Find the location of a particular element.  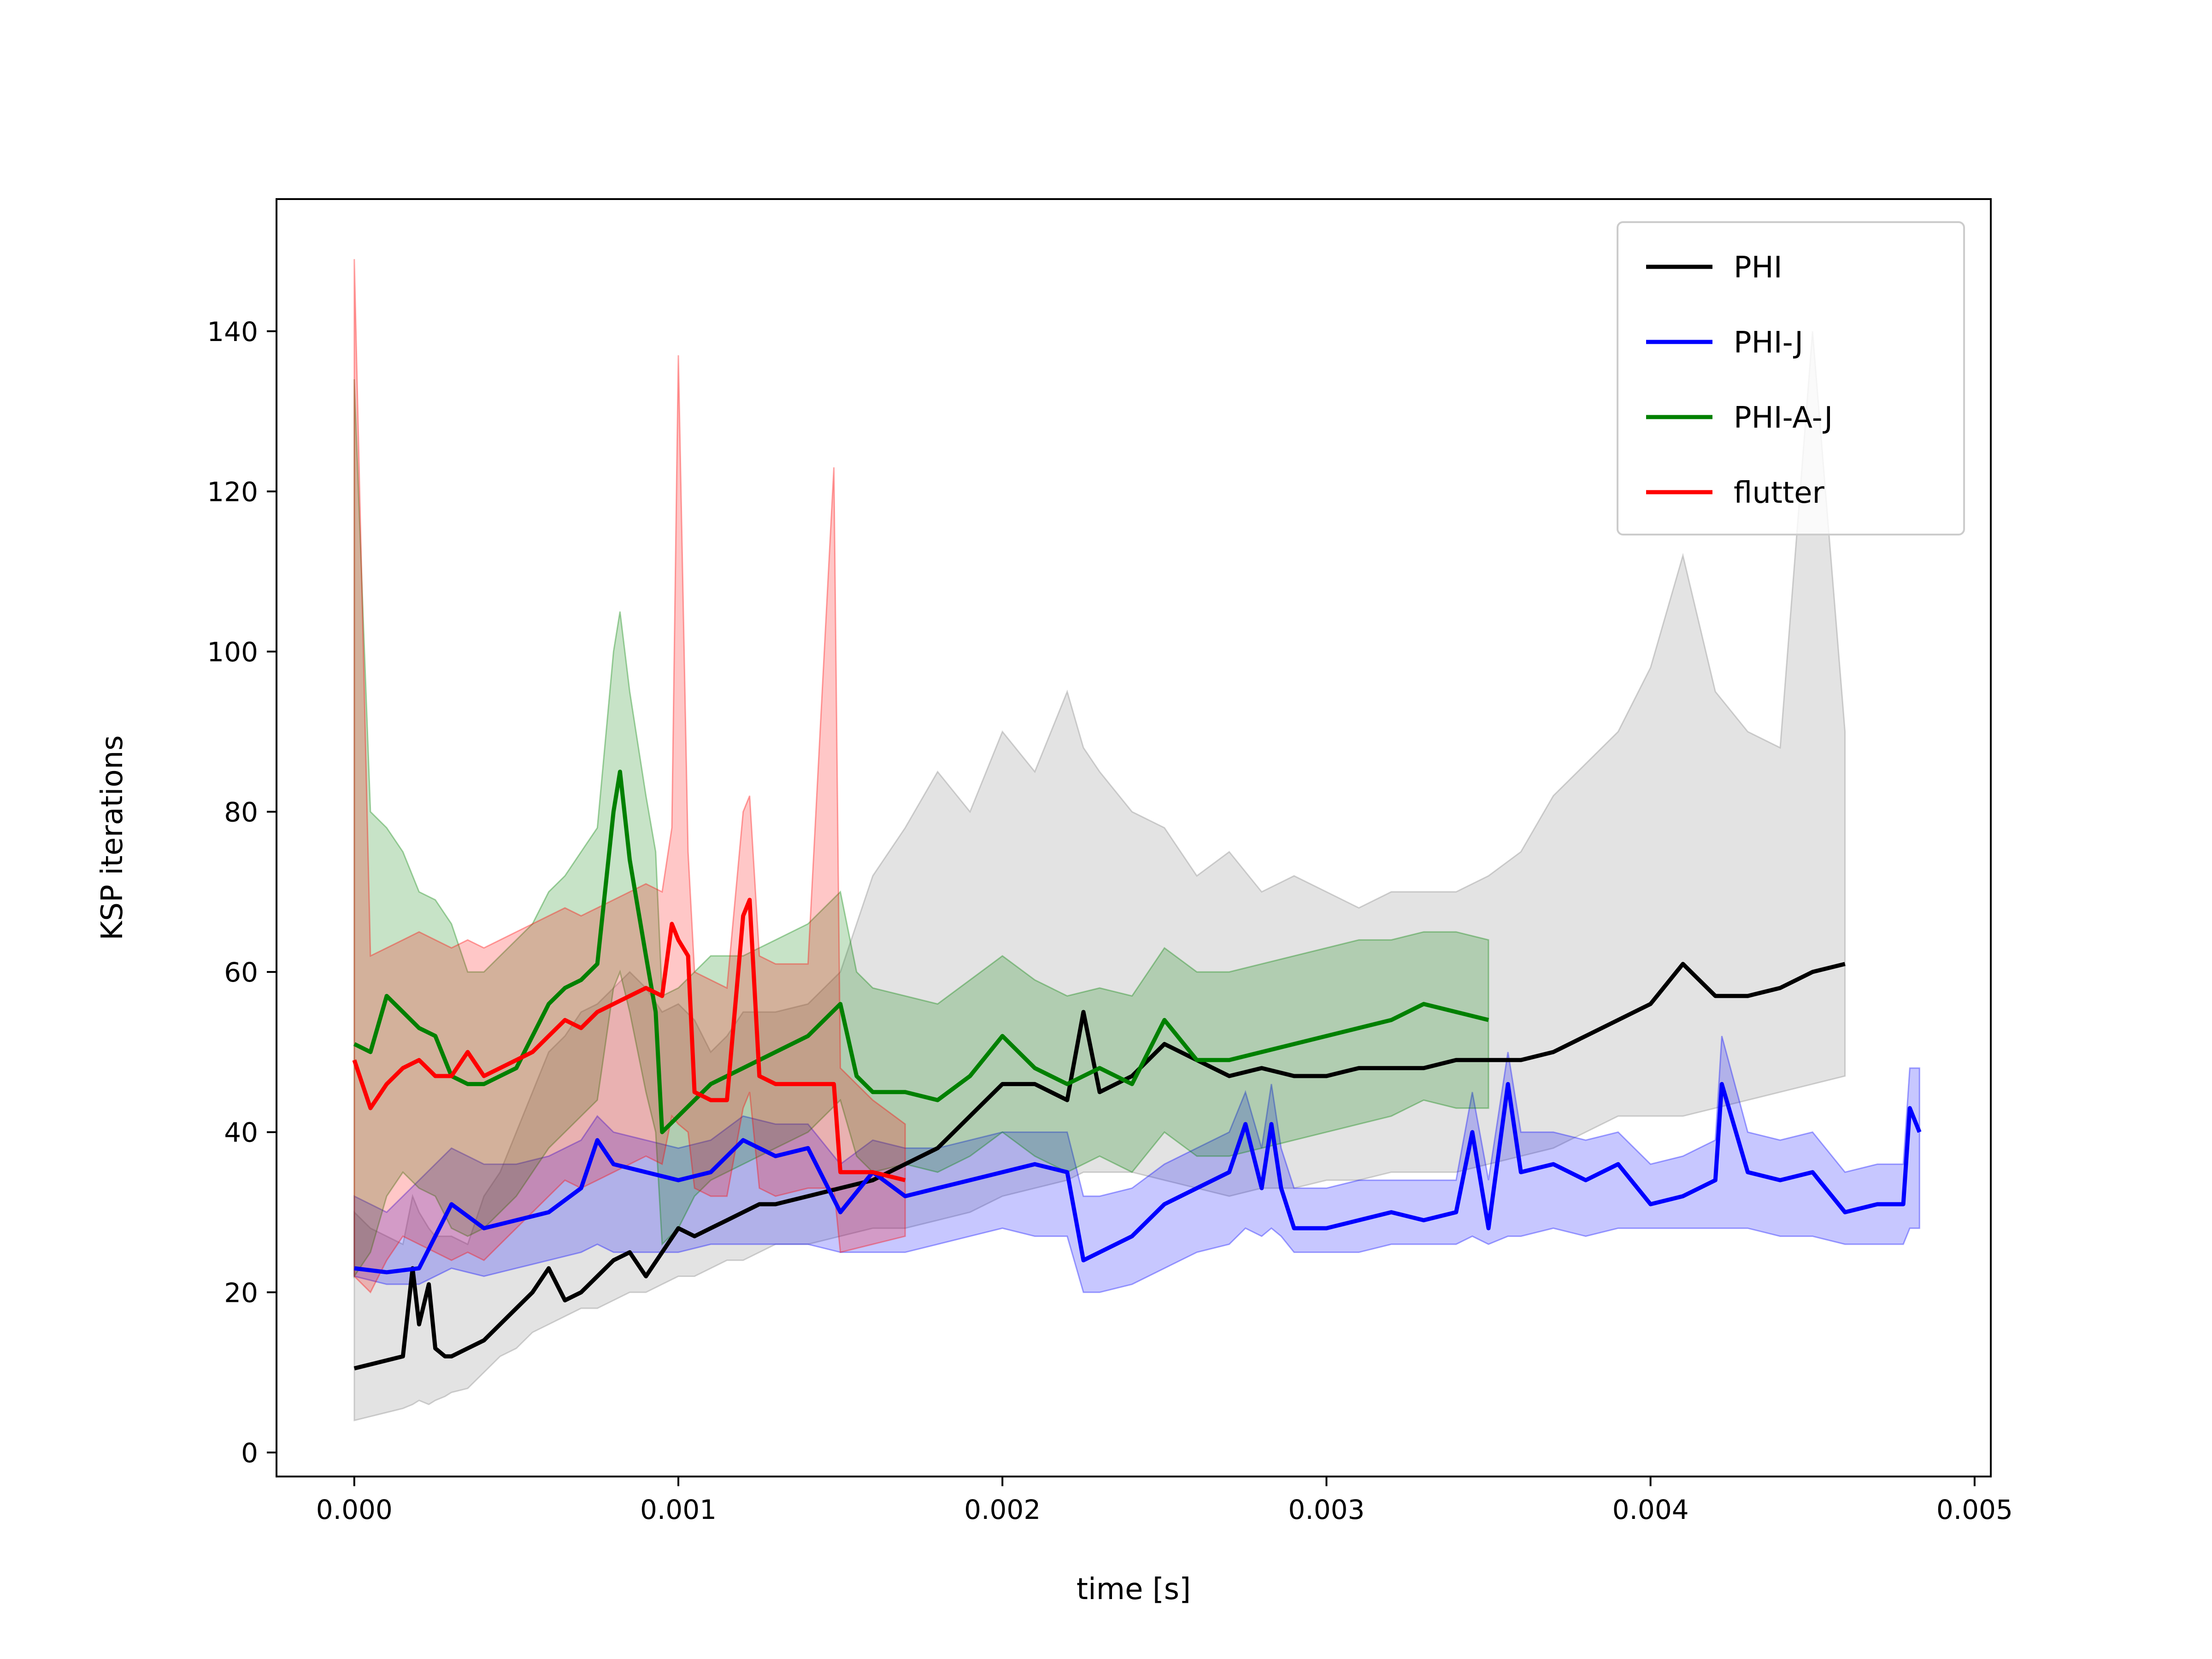

legend-frame is located at coordinates (1791, 378).